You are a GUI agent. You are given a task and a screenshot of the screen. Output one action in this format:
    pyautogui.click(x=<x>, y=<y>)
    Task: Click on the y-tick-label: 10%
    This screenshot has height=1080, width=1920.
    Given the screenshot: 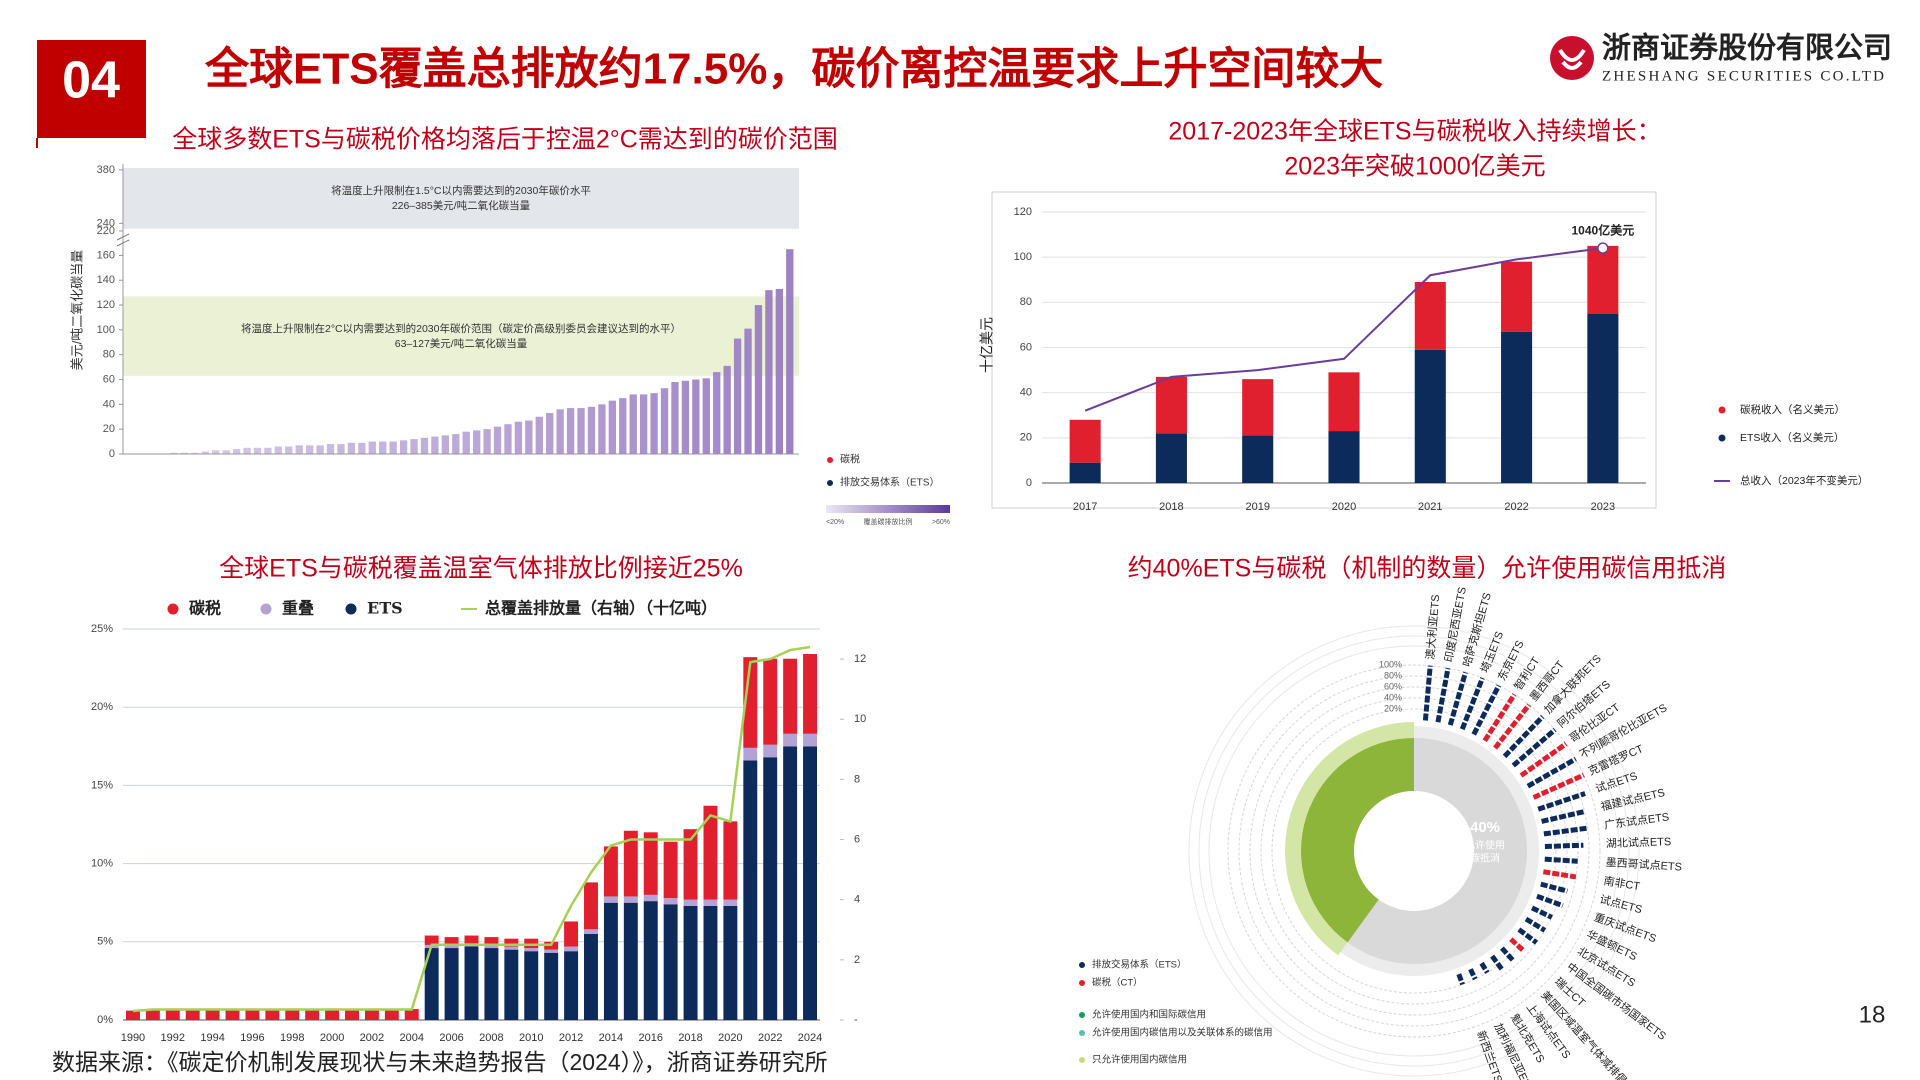 What is the action you would take?
    pyautogui.click(x=102, y=864)
    